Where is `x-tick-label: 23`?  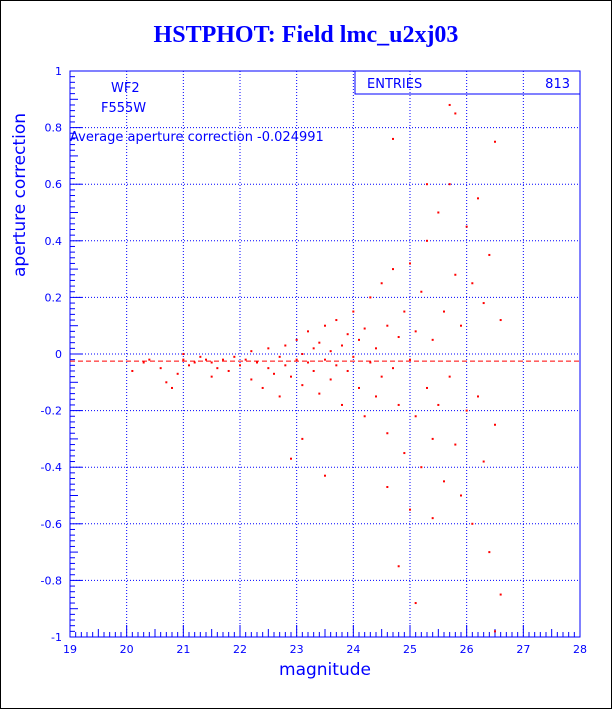
x-tick-label: 23 is located at coordinates (297, 649).